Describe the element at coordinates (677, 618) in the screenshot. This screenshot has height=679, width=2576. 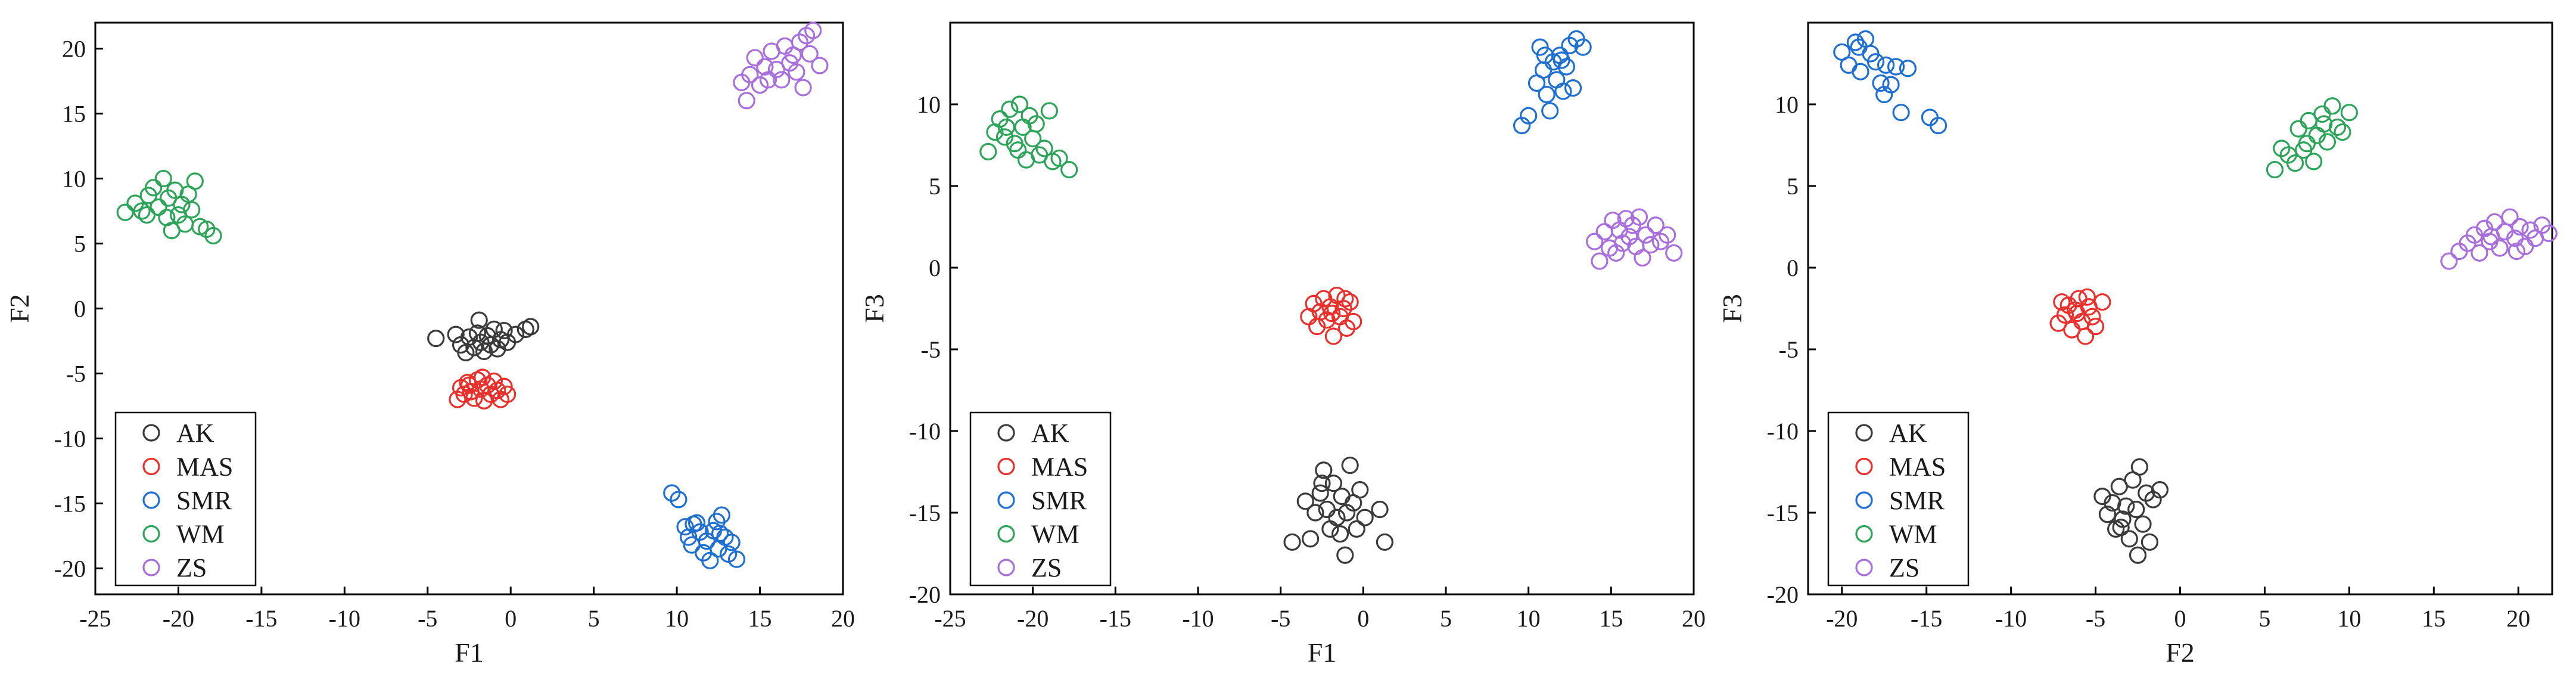
I see `x-tick-label: 10` at that location.